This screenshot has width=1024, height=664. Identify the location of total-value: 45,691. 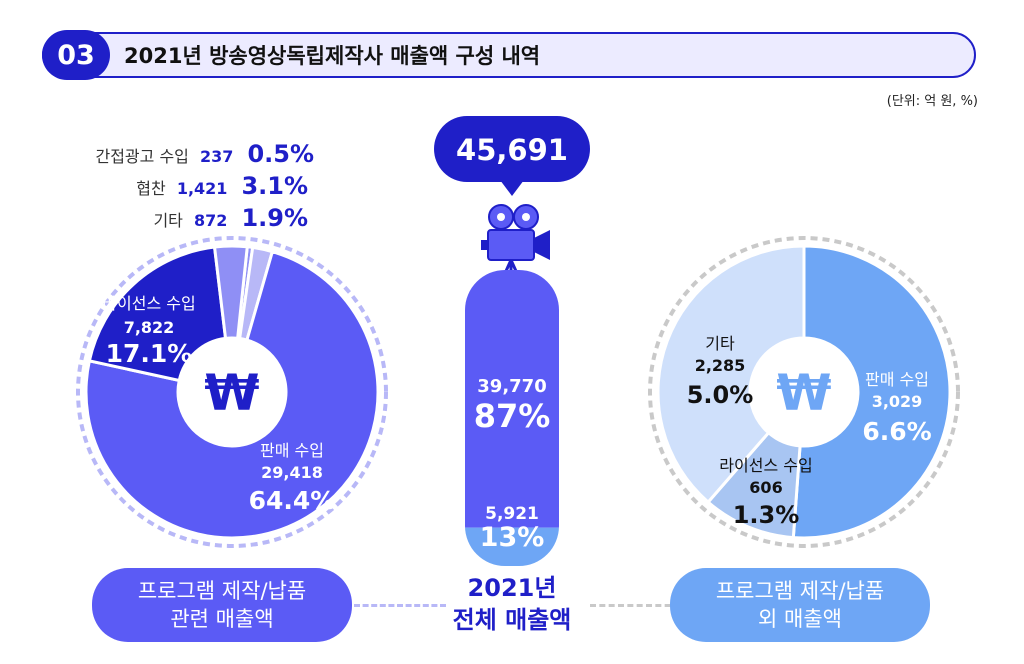
(512, 150).